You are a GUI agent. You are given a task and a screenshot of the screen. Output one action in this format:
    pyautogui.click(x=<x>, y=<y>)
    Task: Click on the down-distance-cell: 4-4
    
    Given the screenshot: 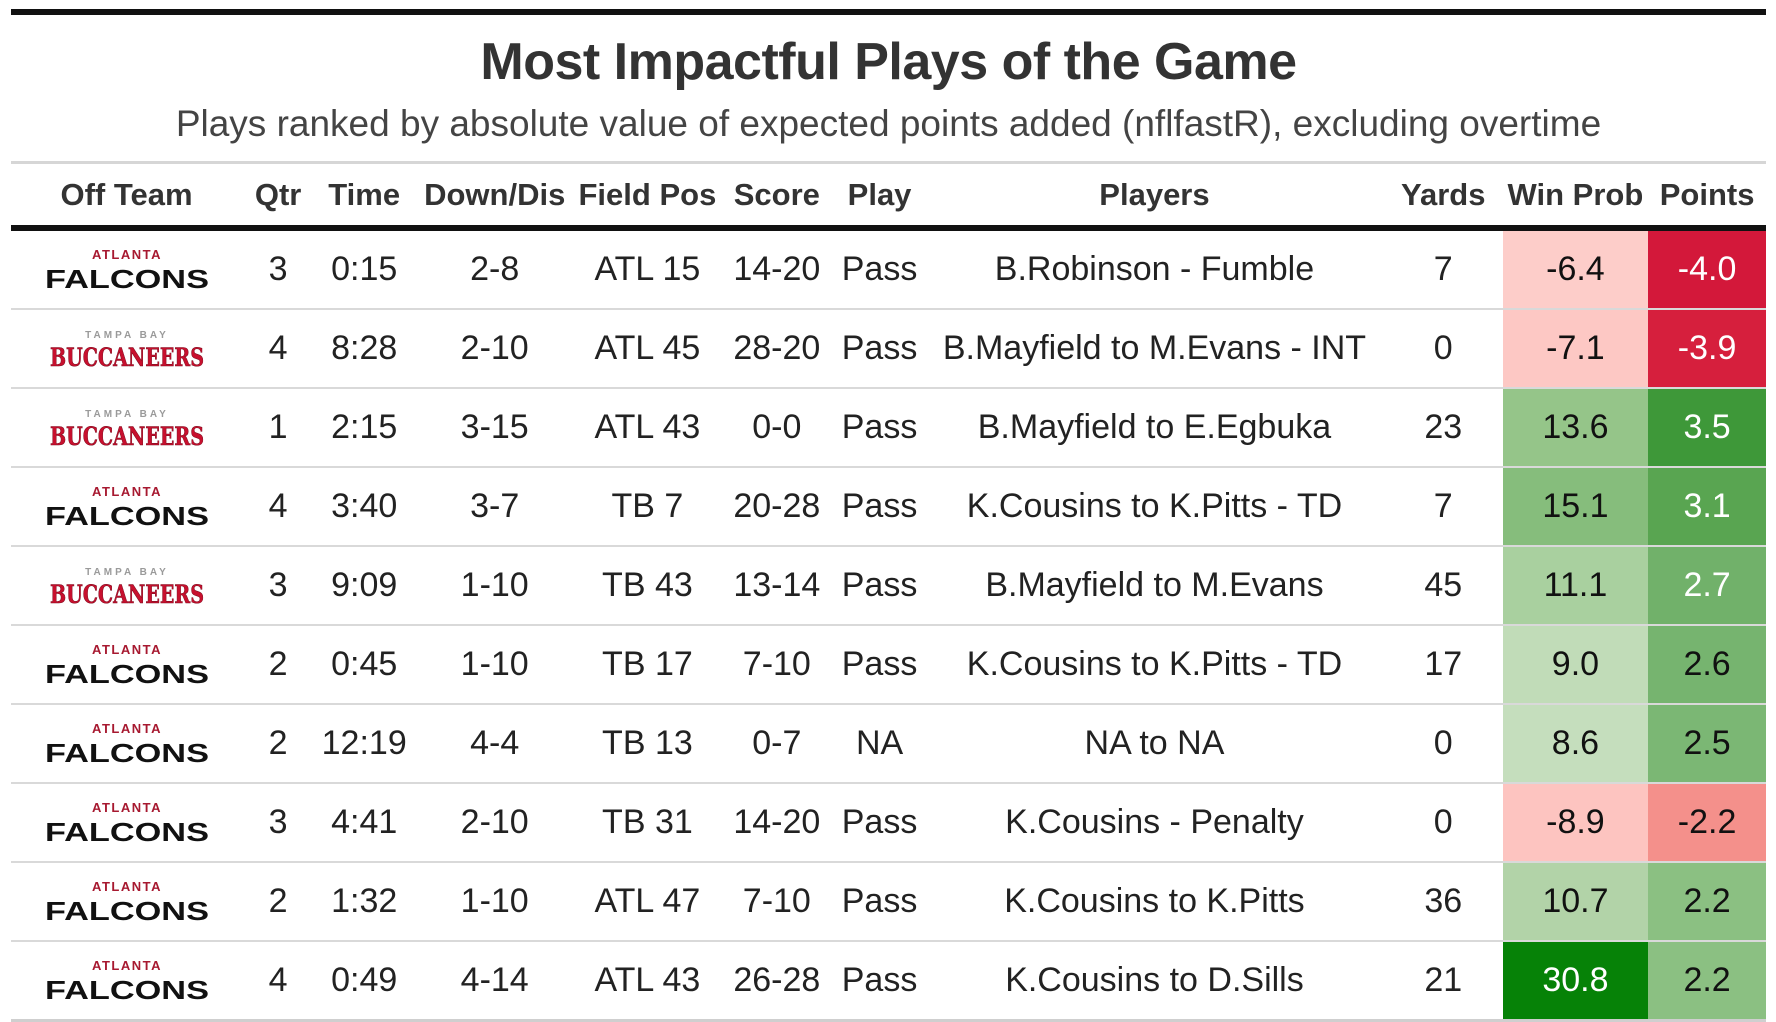 What is the action you would take?
    pyautogui.click(x=495, y=744)
    